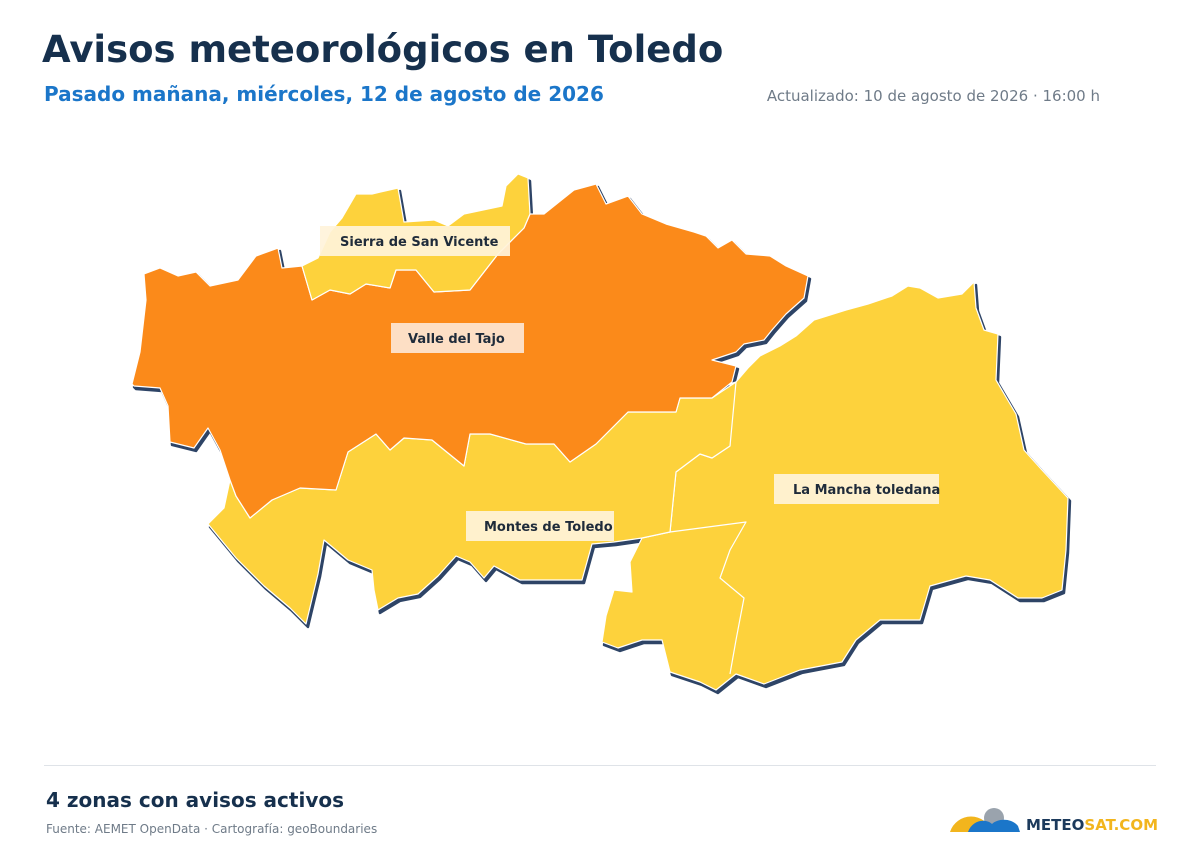  Describe the element at coordinates (866, 490) in the screenshot. I see `zone-label-text-mancha: La Mancha toledana` at that location.